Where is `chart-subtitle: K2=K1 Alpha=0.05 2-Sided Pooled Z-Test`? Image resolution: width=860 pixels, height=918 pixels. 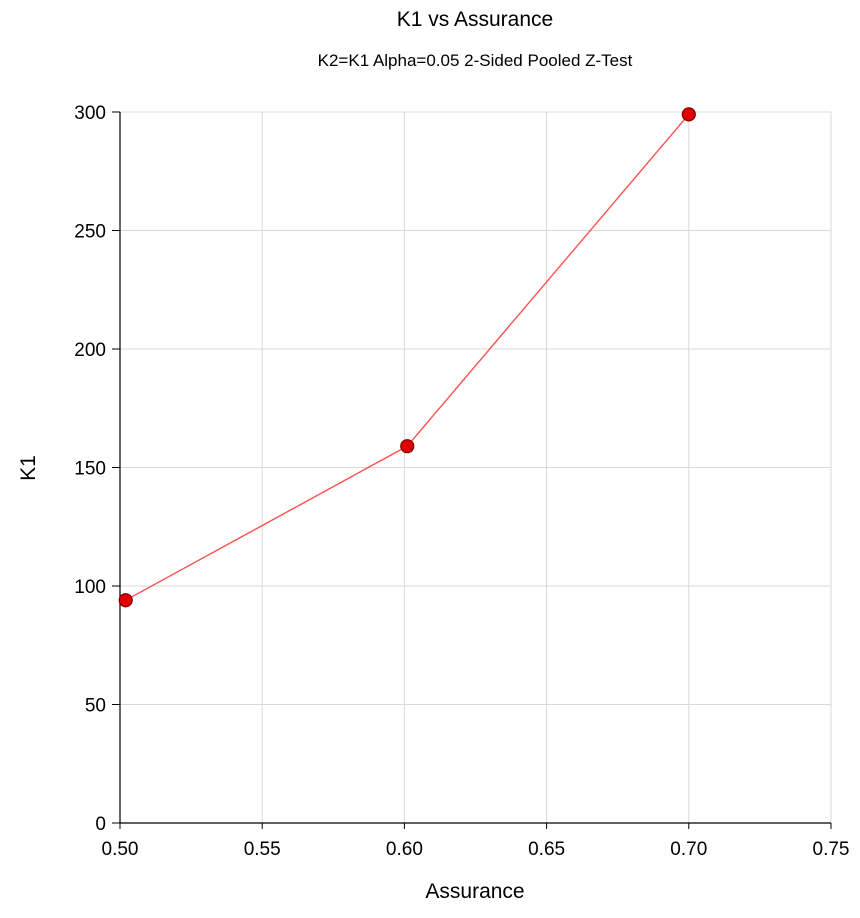 chart-subtitle: K2=K1 Alpha=0.05 2-Sided Pooled Z-Test is located at coordinates (475, 60).